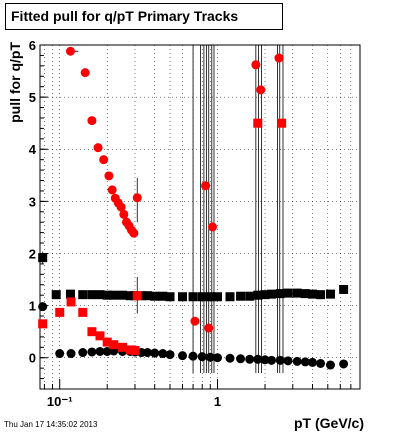 The image size is (400, 433). What do you see at coordinates (329, 423) in the screenshot?
I see `x-axis-label: pT (GeV/c)` at bounding box center [329, 423].